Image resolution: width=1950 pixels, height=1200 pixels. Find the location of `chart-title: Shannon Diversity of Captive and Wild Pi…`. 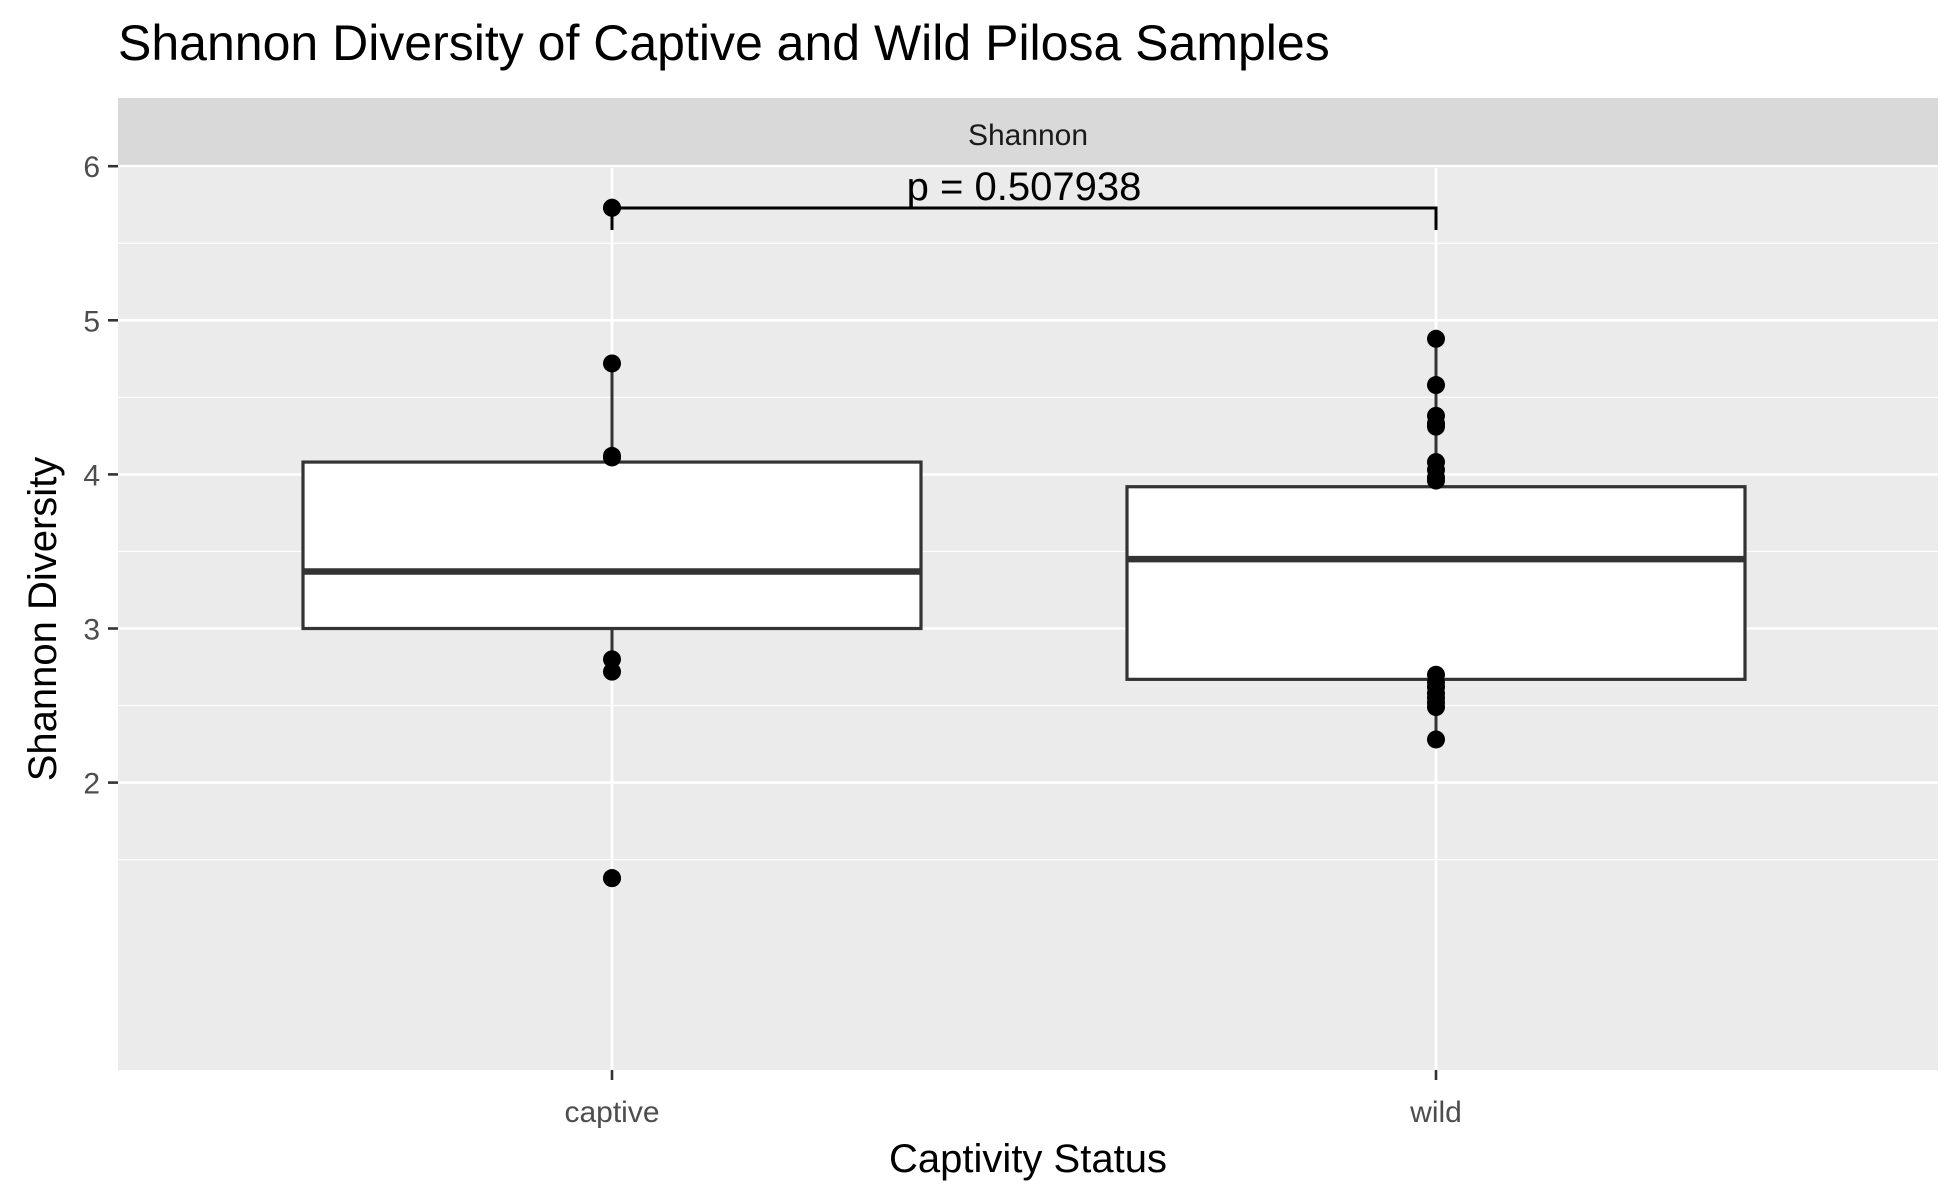

chart-title: Shannon Diversity of Captive and Wild Pi… is located at coordinates (724, 43).